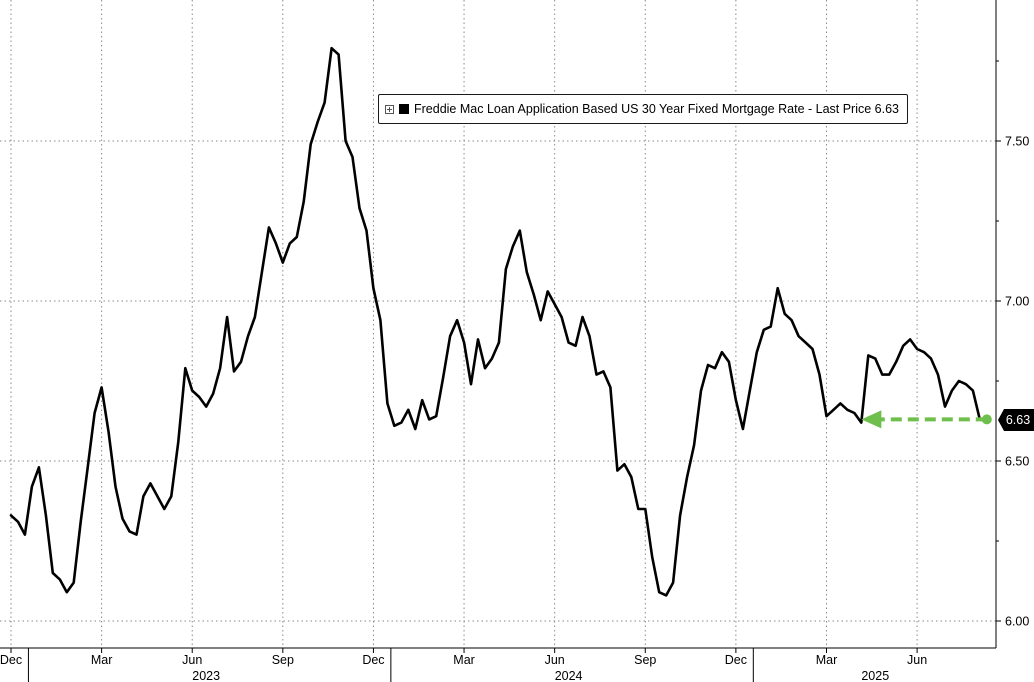 Image resolution: width=1034 pixels, height=682 pixels. What do you see at coordinates (1017, 622) in the screenshot?
I see `y-tick-label: 6.00` at bounding box center [1017, 622].